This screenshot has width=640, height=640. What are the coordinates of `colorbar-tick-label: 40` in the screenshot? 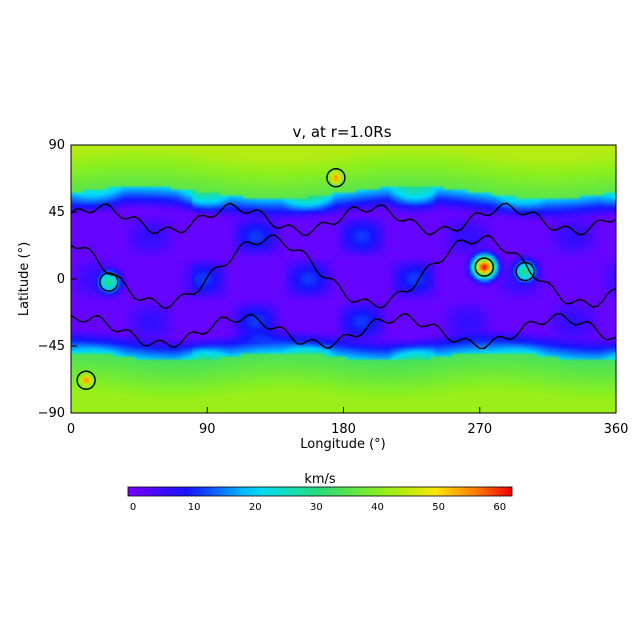 It's located at (377, 507).